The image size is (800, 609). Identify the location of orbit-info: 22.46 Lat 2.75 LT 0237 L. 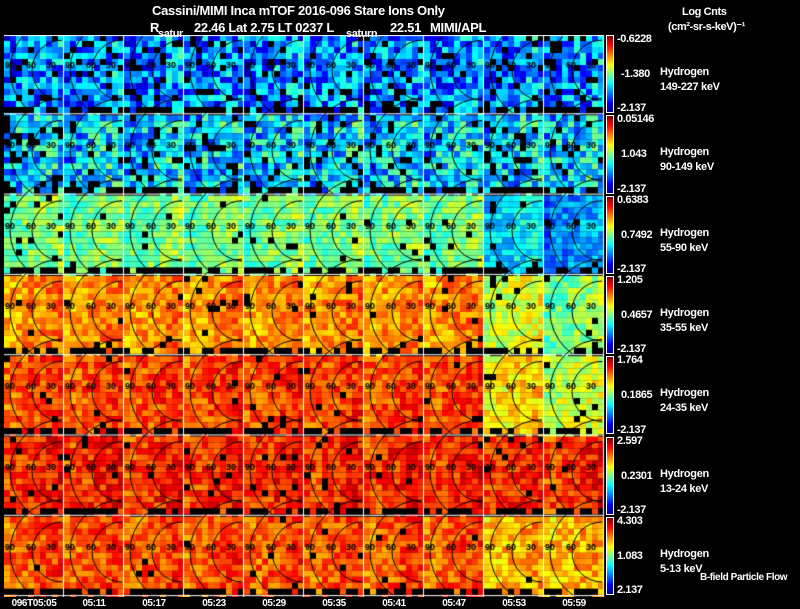
(264, 27).